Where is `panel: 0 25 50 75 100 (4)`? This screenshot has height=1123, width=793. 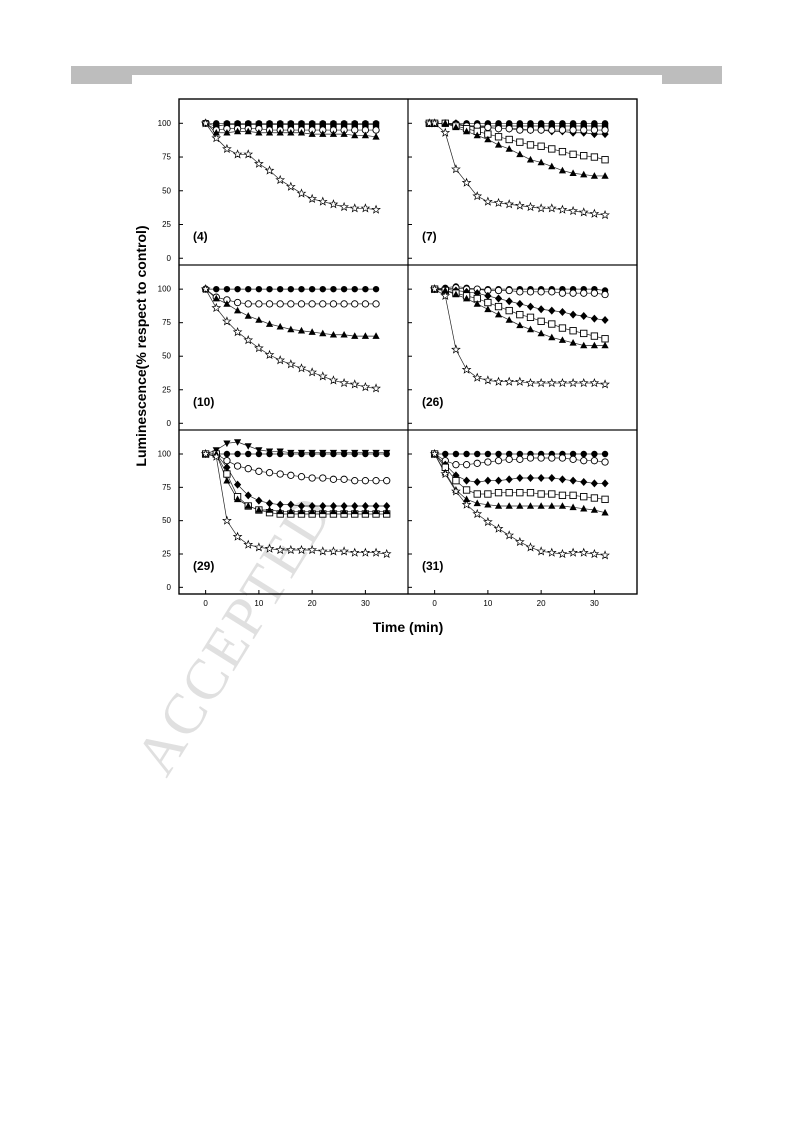
panel: 0 25 50 75 100 (4) is located at coordinates (283, 182).